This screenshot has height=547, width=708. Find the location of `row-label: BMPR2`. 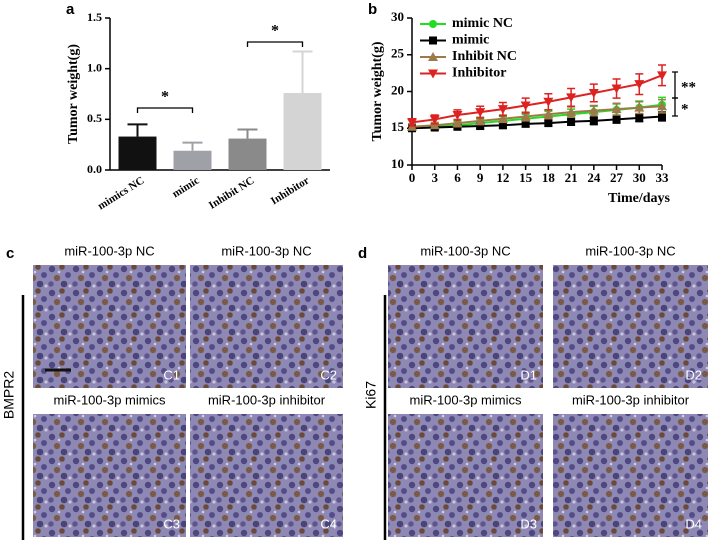

row-label: BMPR2 is located at coordinates (9, 395).